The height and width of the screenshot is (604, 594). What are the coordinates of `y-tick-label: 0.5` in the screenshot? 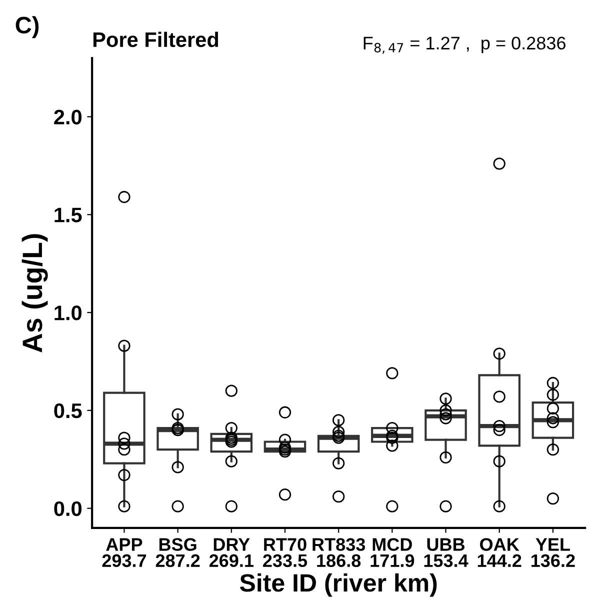 It's located at (68, 410).